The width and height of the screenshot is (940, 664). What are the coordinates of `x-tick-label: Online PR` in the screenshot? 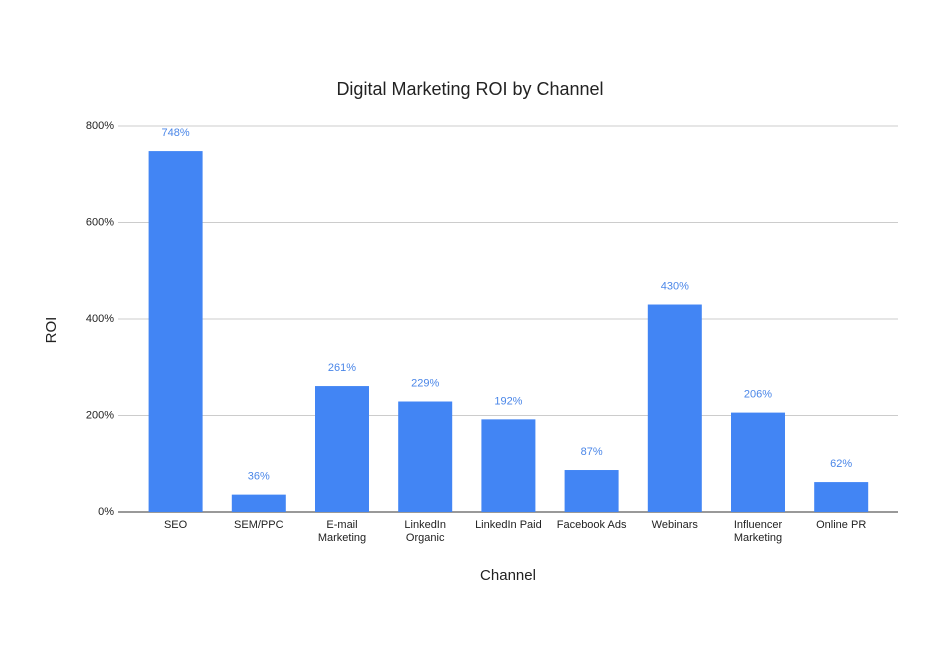 It's located at (841, 525).